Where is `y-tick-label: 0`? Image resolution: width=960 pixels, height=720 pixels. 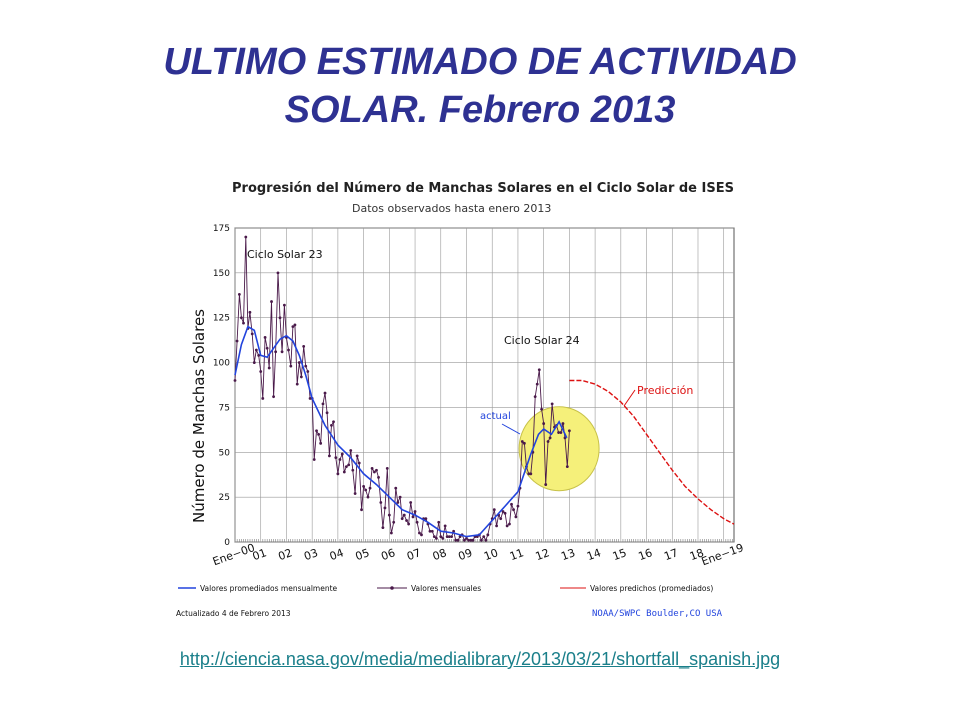 y-tick-label: 0 is located at coordinates (227, 543).